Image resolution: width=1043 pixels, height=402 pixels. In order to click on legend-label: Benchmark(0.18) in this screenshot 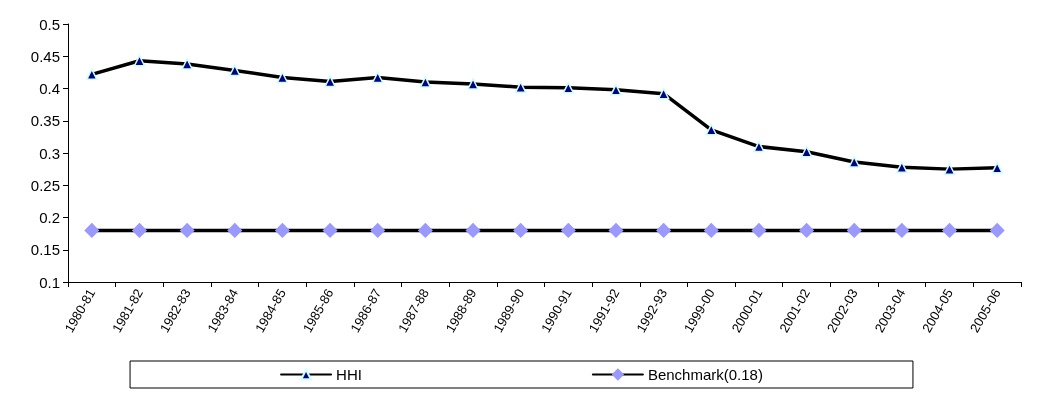, I will do `click(705, 374)`.